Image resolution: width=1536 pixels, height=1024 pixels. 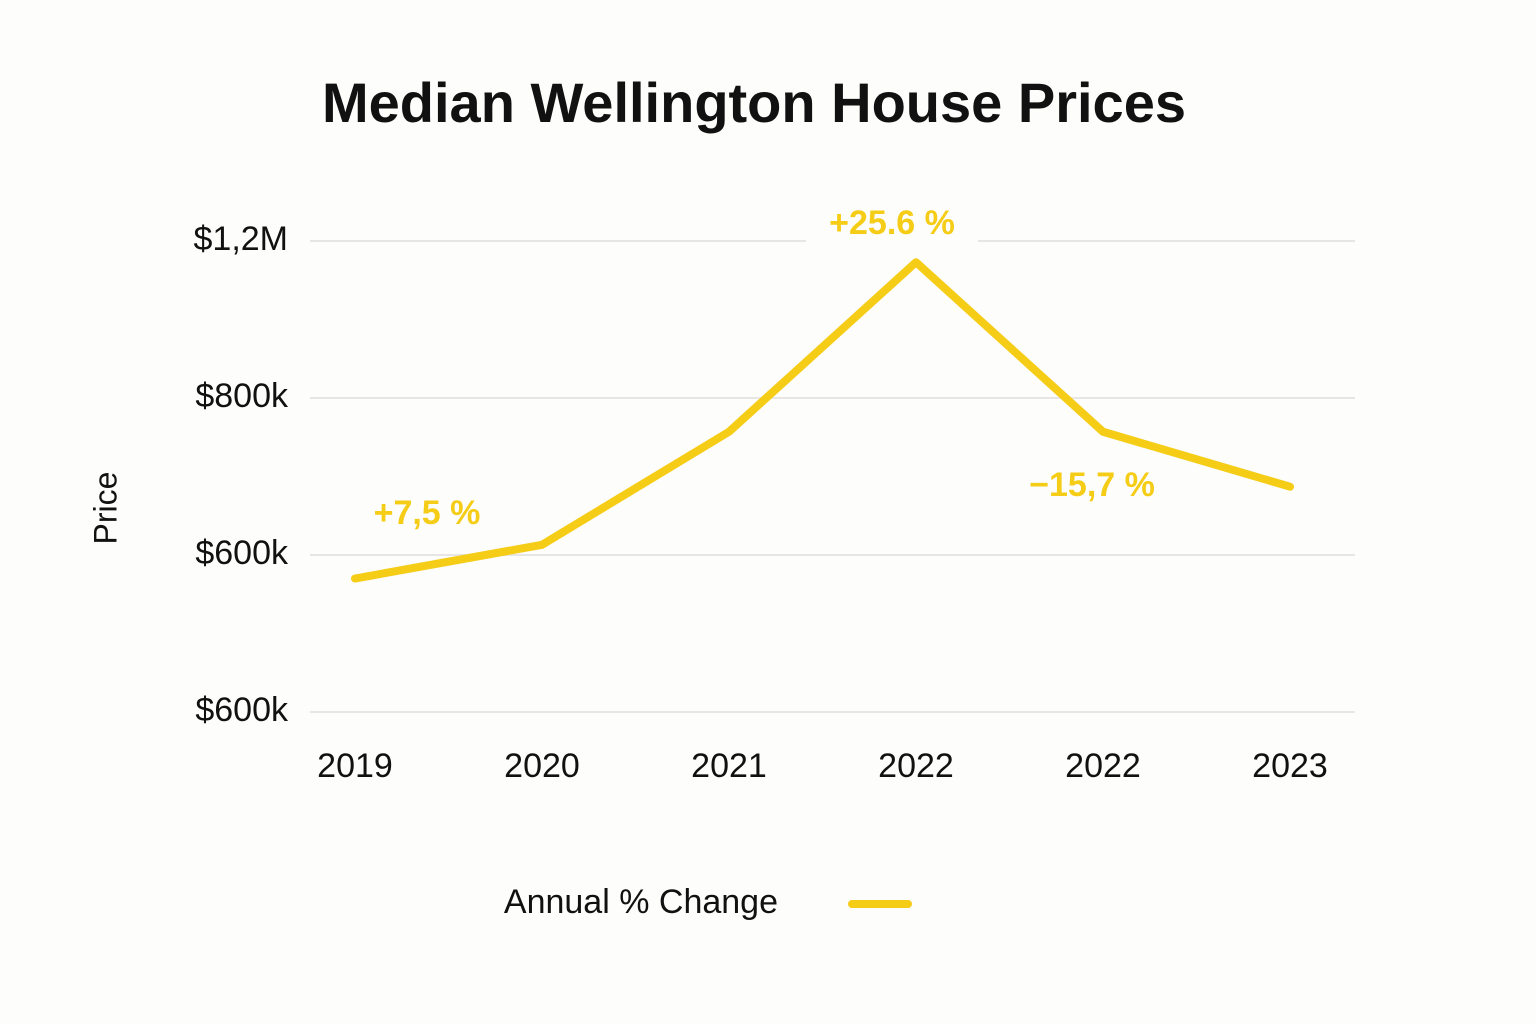 I want to click on y-axis-label: Price, so click(x=105, y=508).